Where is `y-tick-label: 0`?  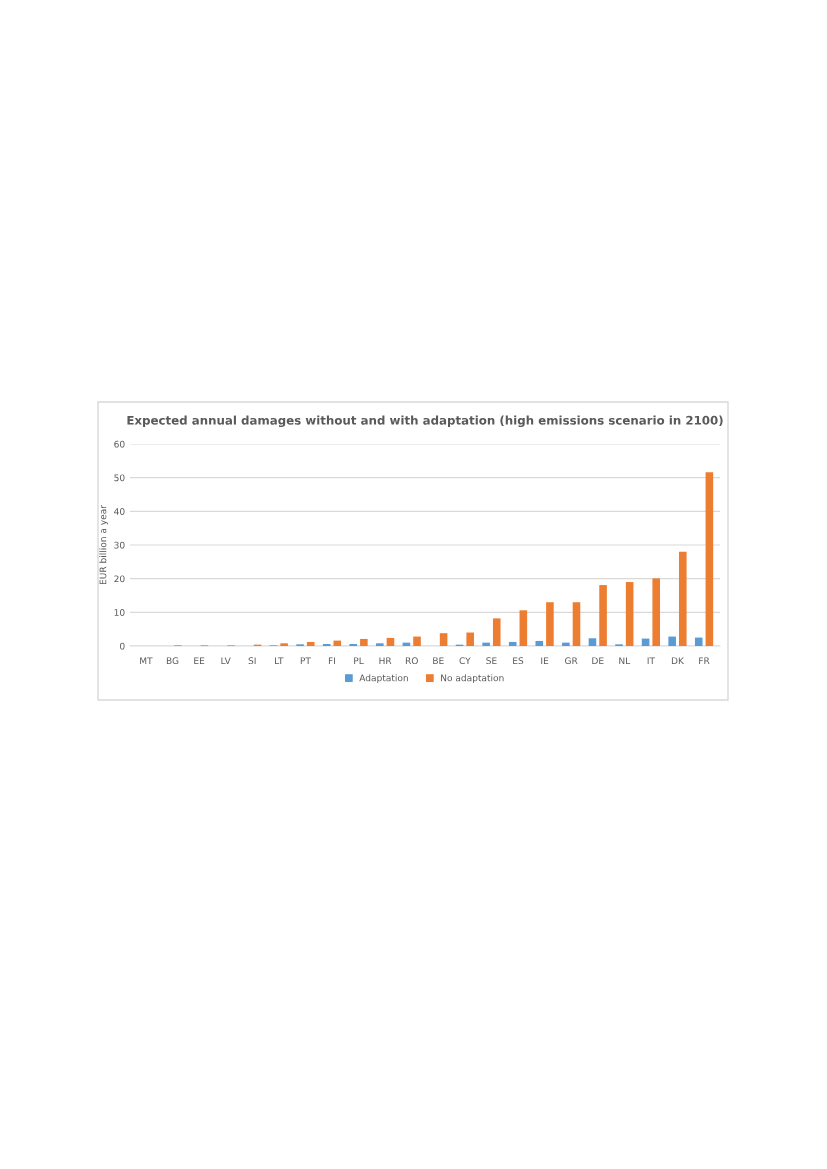
y-tick-label: 0 is located at coordinates (122, 646).